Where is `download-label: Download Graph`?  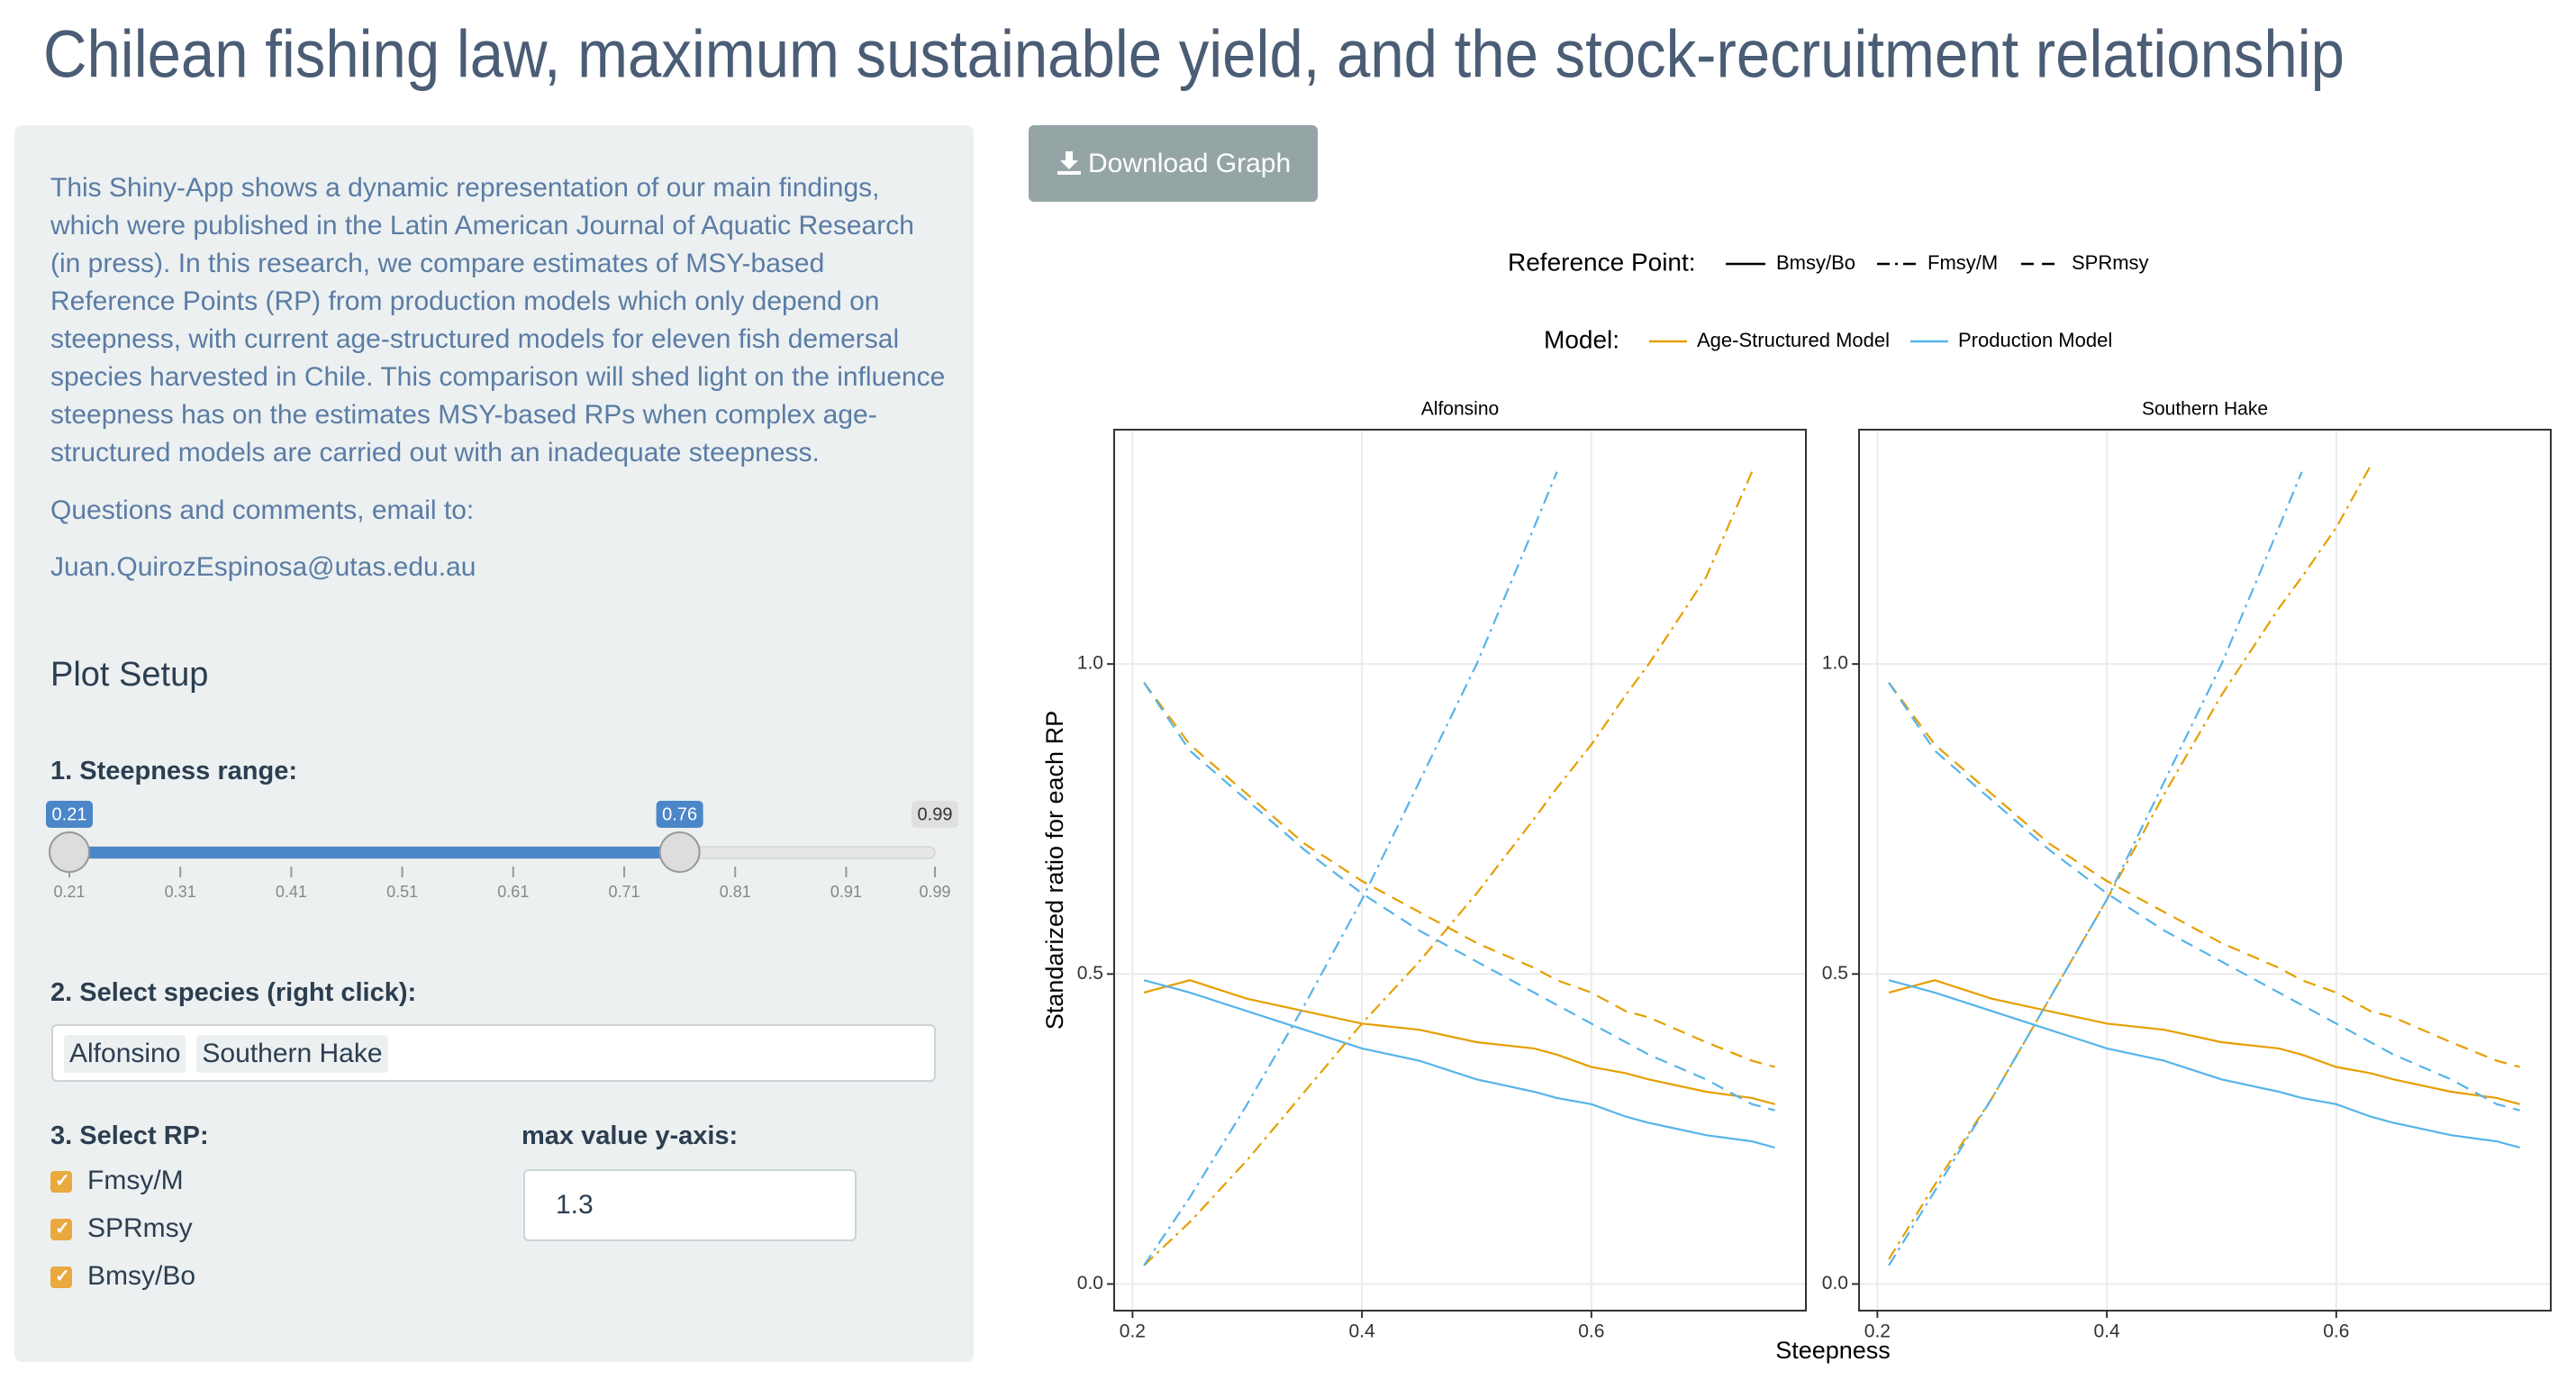
download-label: Download Graph is located at coordinates (1190, 164).